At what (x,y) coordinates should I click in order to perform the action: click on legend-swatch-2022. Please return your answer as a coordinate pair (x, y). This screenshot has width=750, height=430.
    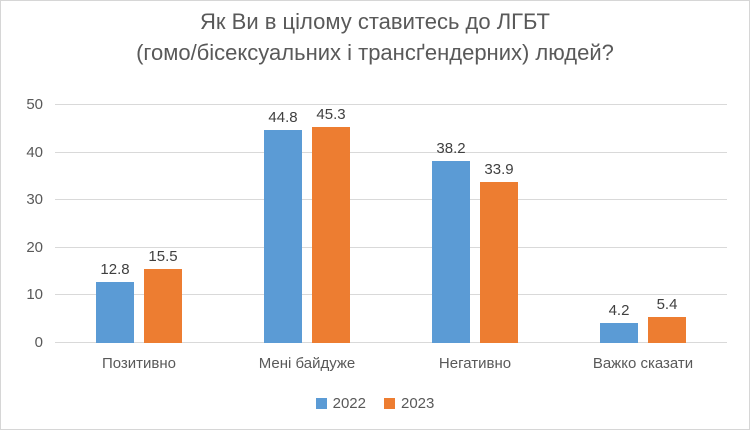
    Looking at the image, I should click on (321, 403).